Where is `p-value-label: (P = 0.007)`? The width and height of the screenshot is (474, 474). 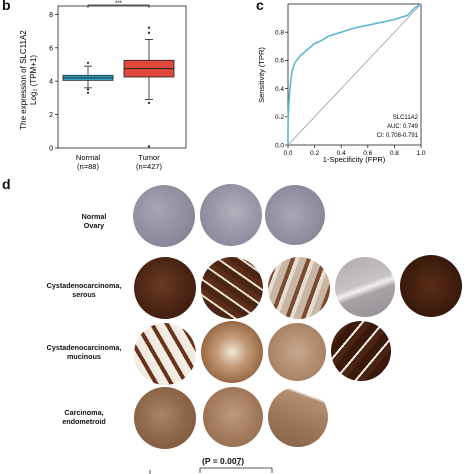
p-value-label: (P = 0.007) is located at coordinates (223, 461).